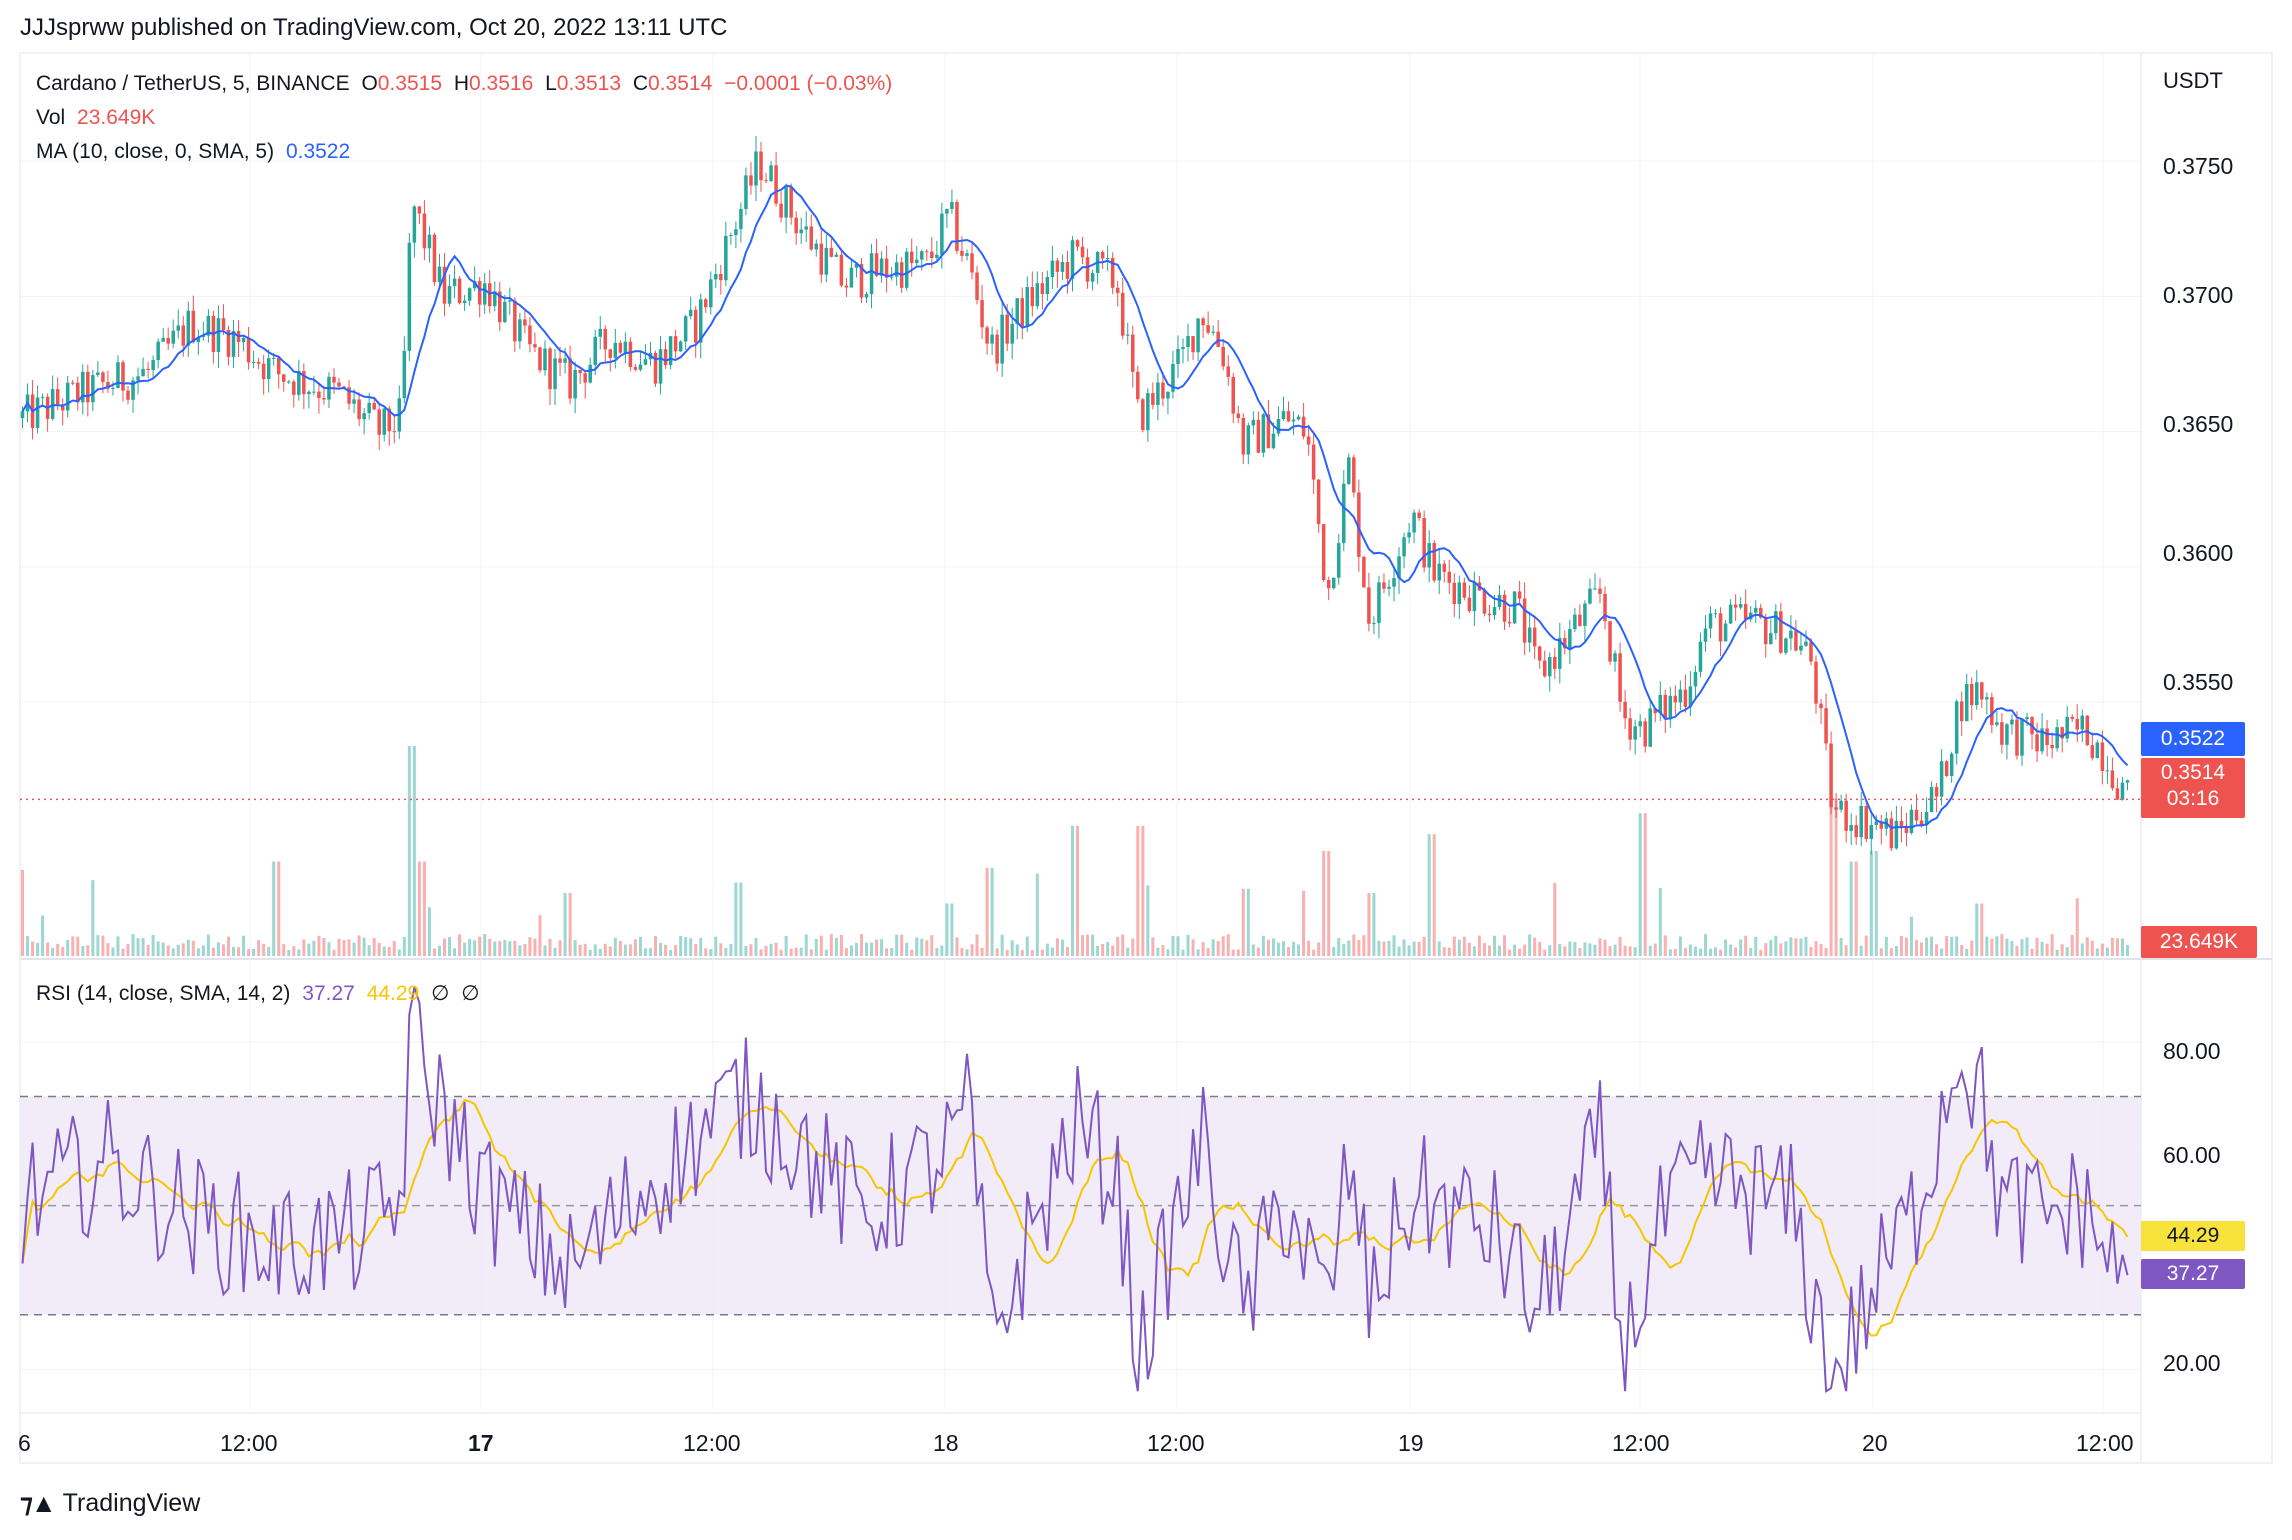  Describe the element at coordinates (583, 83) in the screenshot. I see `ohlc-low: L0.3513` at that location.